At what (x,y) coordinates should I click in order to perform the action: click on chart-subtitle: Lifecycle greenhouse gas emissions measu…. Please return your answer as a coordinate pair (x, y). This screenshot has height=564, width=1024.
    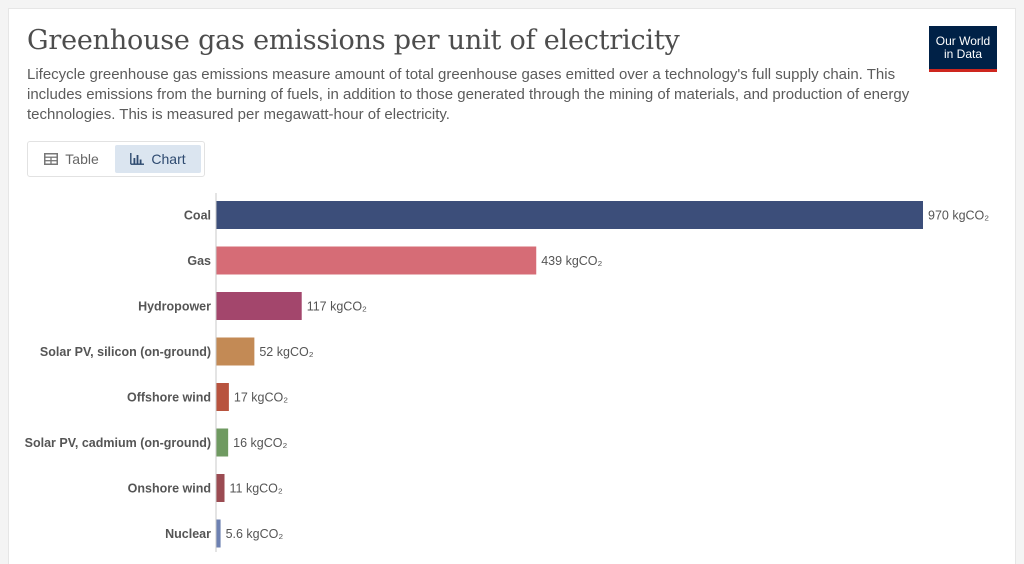
    Looking at the image, I should click on (468, 94).